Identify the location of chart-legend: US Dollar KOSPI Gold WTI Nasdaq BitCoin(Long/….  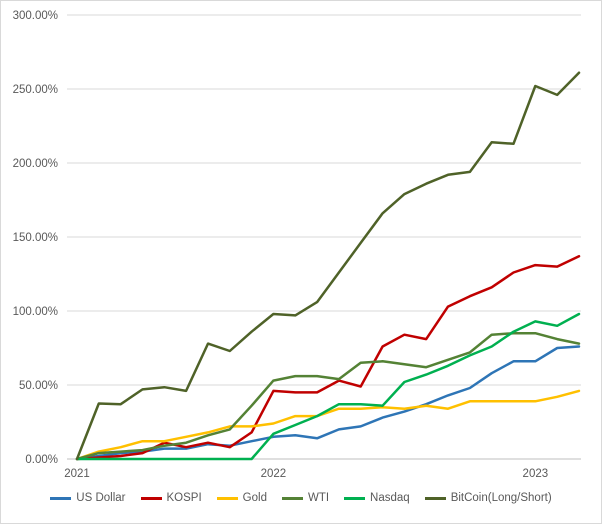
(301, 498).